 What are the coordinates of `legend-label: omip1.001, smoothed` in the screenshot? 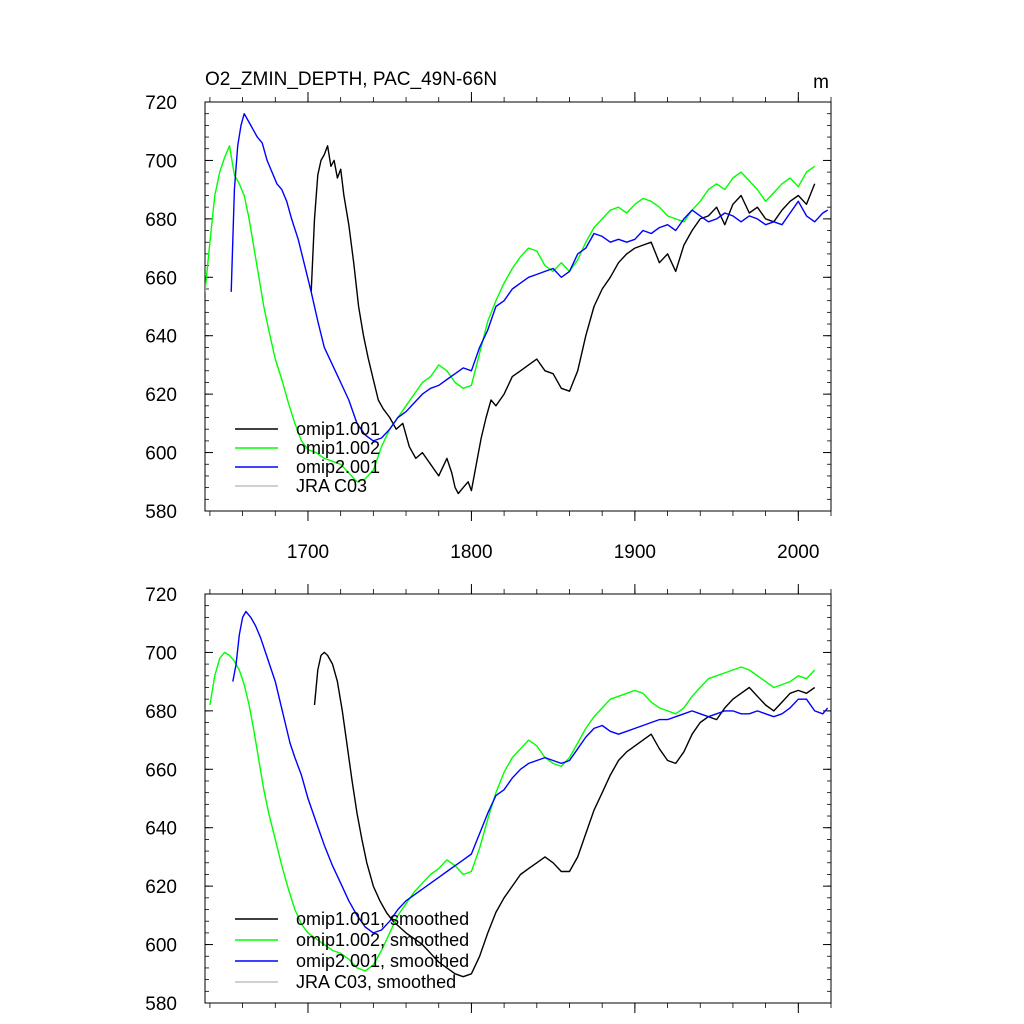 It's located at (382, 919).